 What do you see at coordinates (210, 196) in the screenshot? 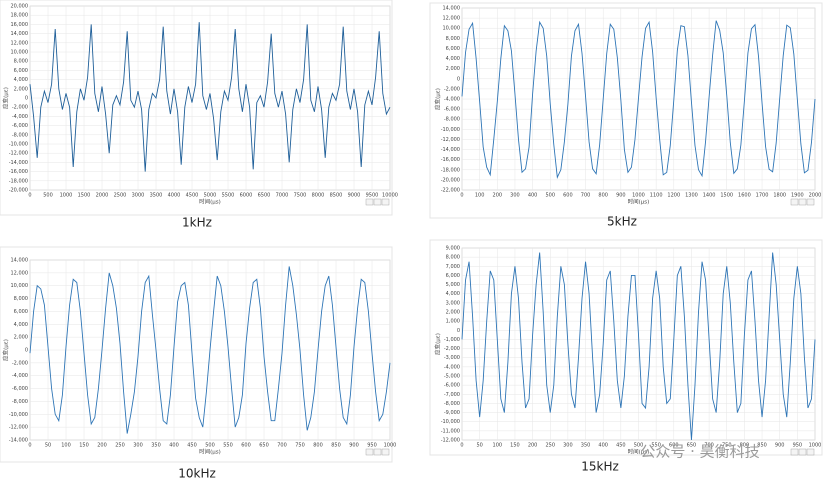
I see `x-tick-label: 5000` at bounding box center [210, 196].